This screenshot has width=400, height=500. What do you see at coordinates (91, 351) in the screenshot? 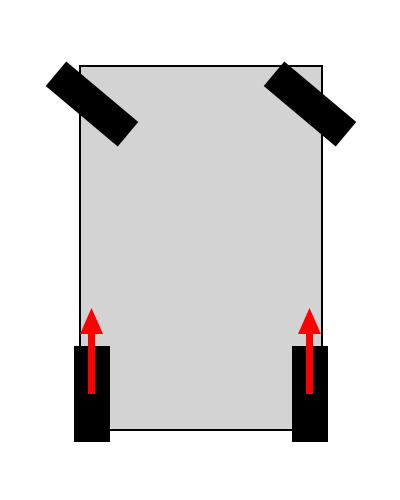
I see `rear-left-drive-arrow-icon` at bounding box center [91, 351].